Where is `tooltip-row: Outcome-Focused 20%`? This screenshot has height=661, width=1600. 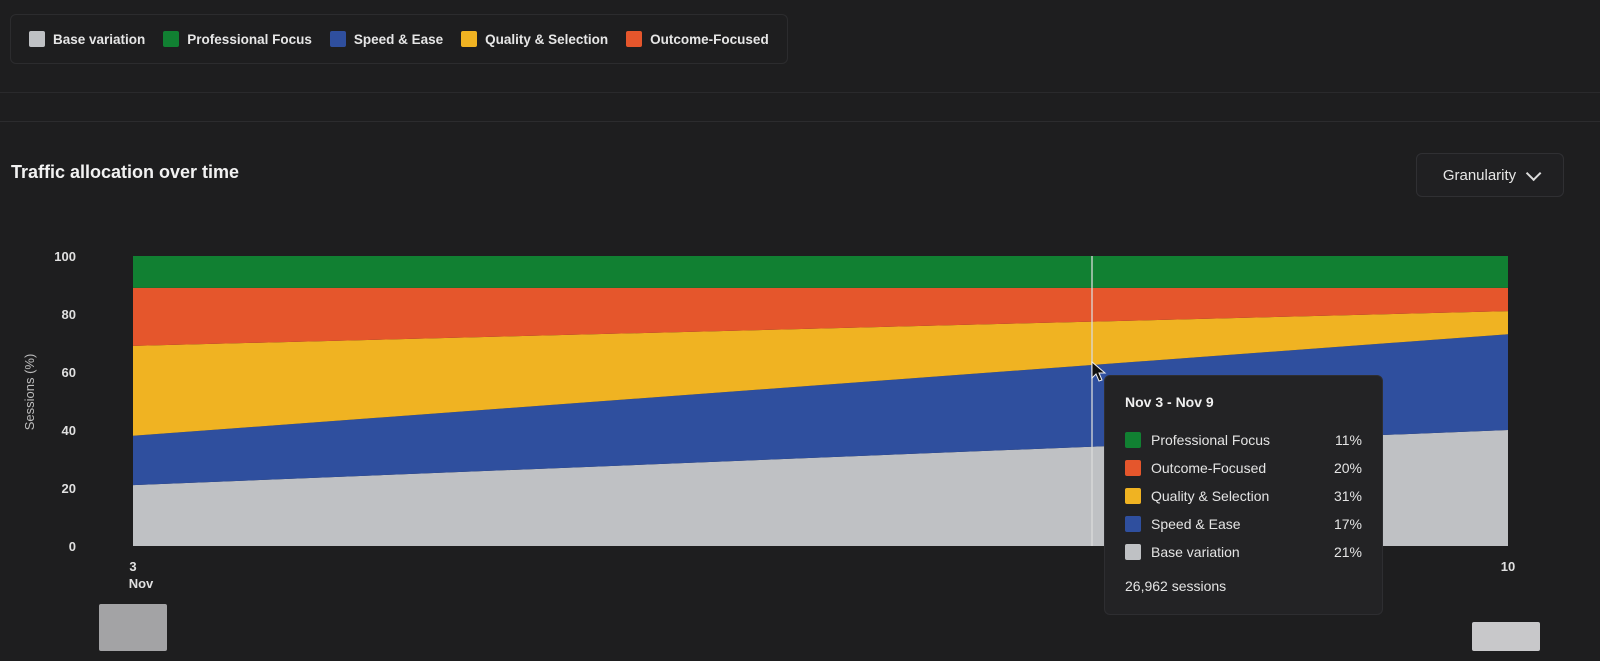 tooltip-row: Outcome-Focused 20% is located at coordinates (1243, 468).